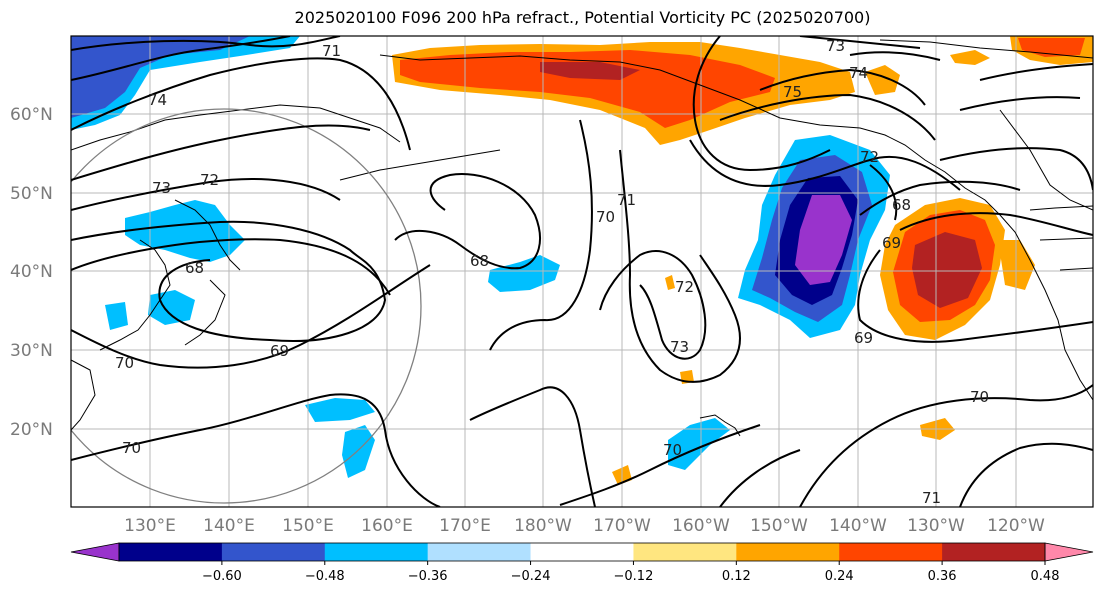 The width and height of the screenshot is (1105, 601). I want to click on contour-label: 75, so click(792, 92).